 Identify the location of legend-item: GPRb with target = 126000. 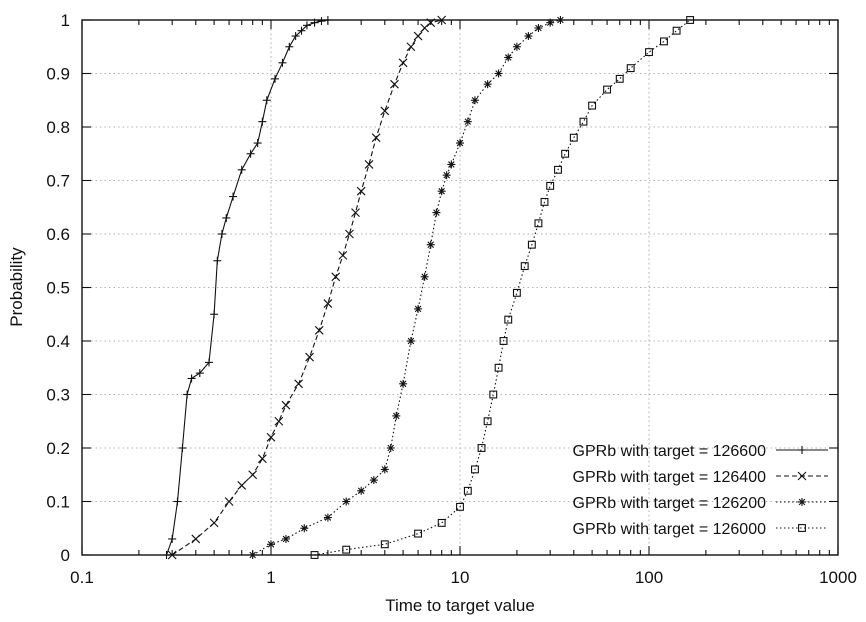
(700, 529).